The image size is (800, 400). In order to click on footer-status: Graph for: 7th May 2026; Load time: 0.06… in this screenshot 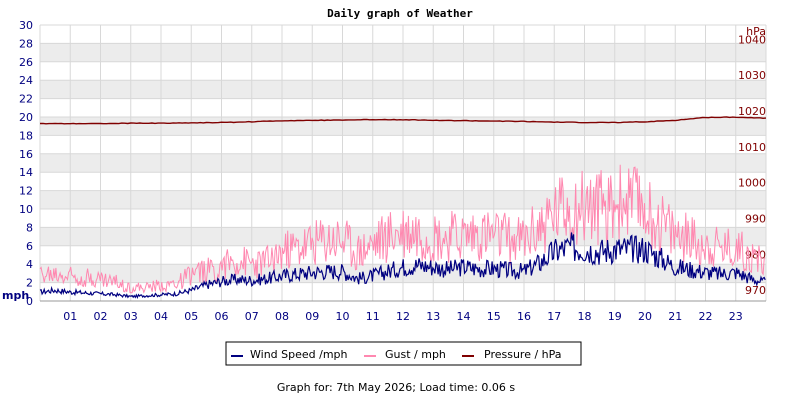, I will do `click(396, 387)`.